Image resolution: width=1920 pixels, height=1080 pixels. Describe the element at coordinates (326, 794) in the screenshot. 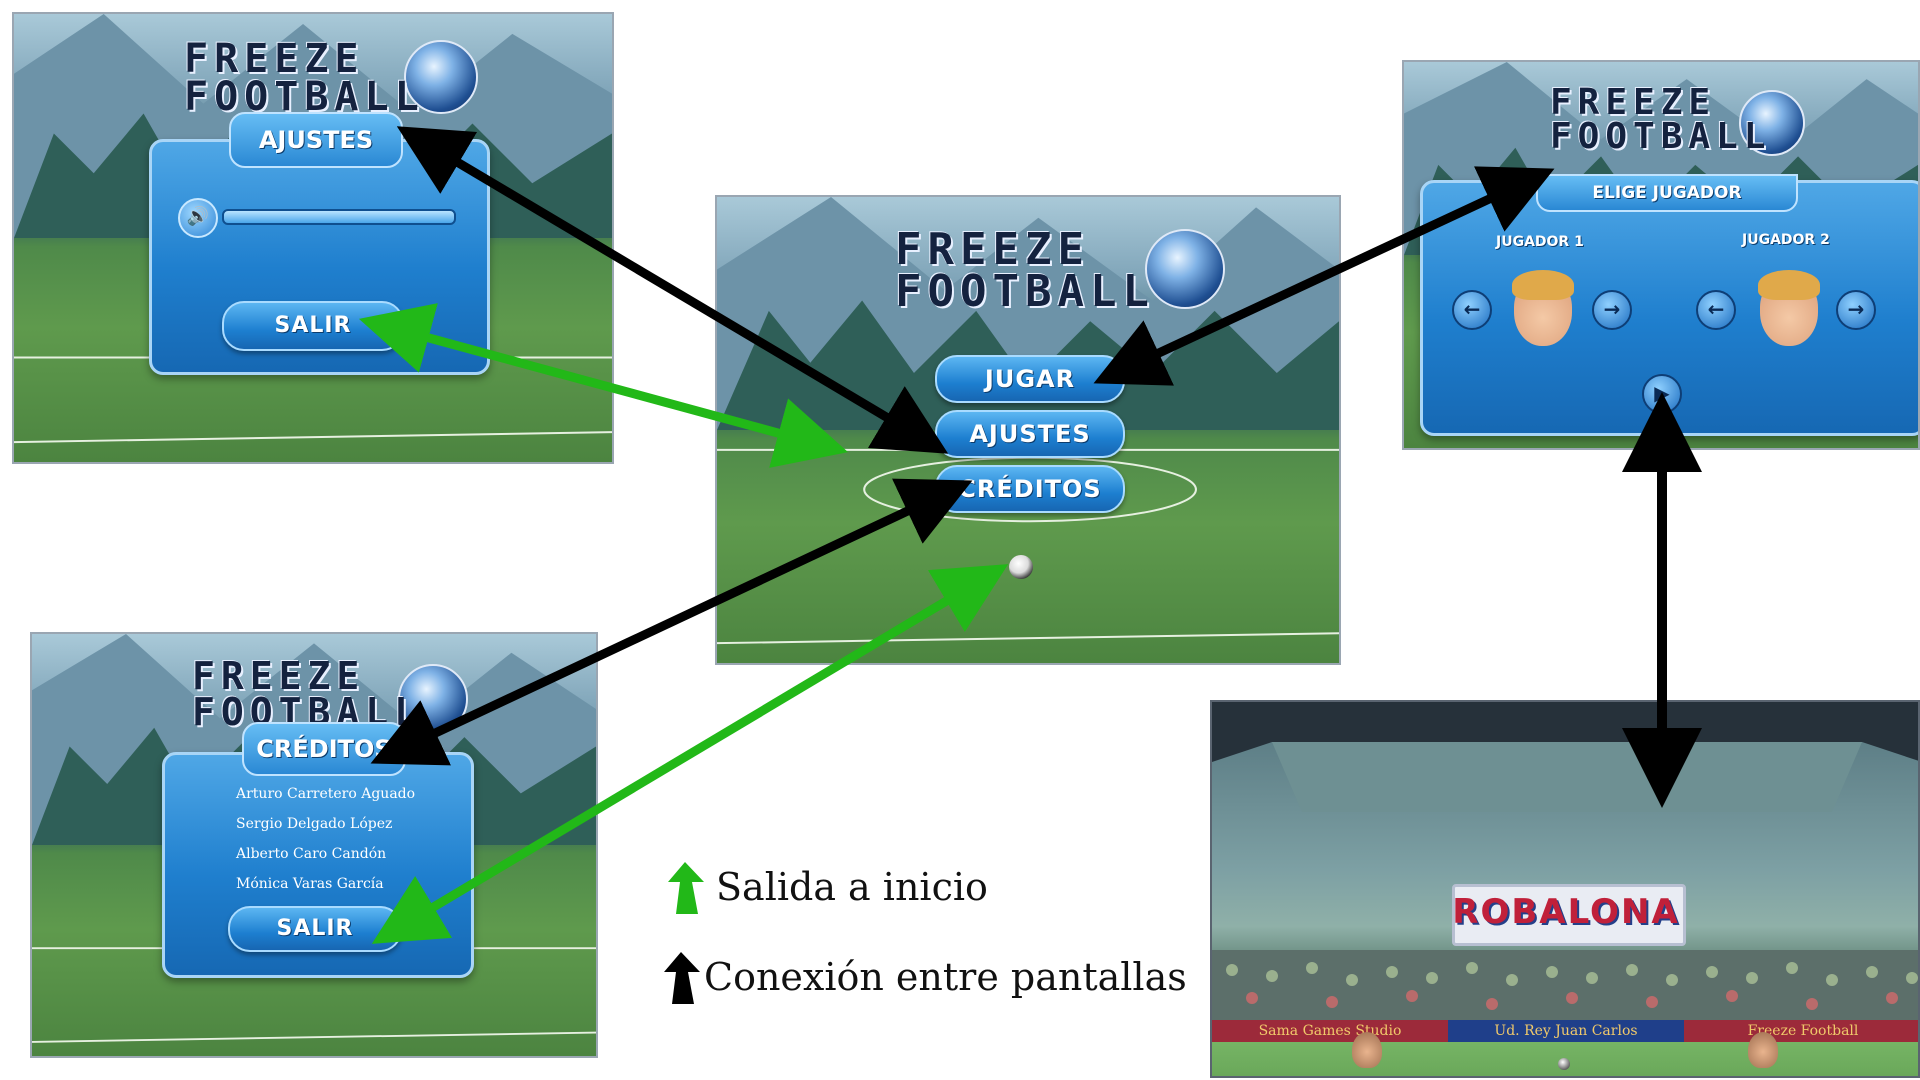

I see `credit-name-1: Arturo Carretero Aguado` at that location.